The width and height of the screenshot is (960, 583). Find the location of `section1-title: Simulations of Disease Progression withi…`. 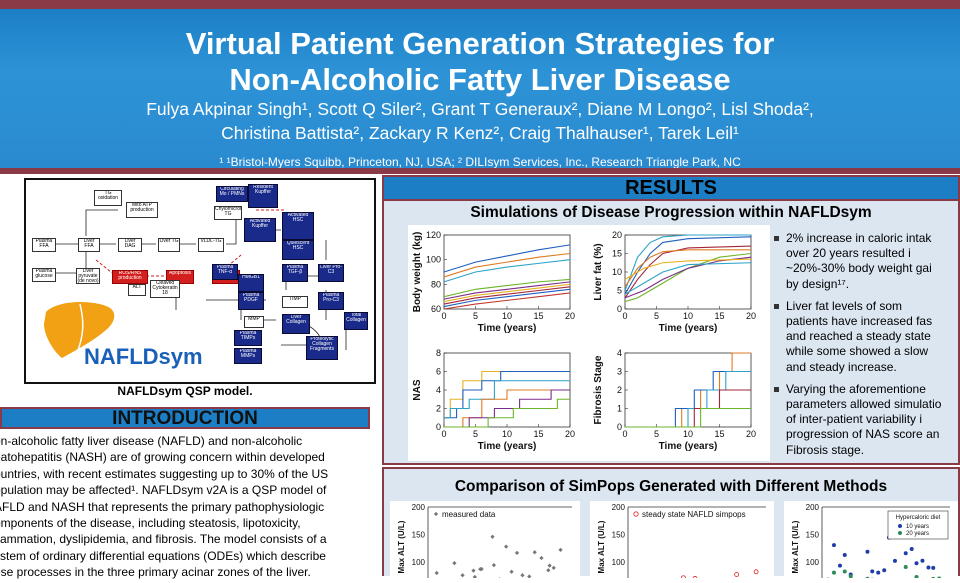

section1-title: Simulations of Disease Progression withi… is located at coordinates (671, 213).